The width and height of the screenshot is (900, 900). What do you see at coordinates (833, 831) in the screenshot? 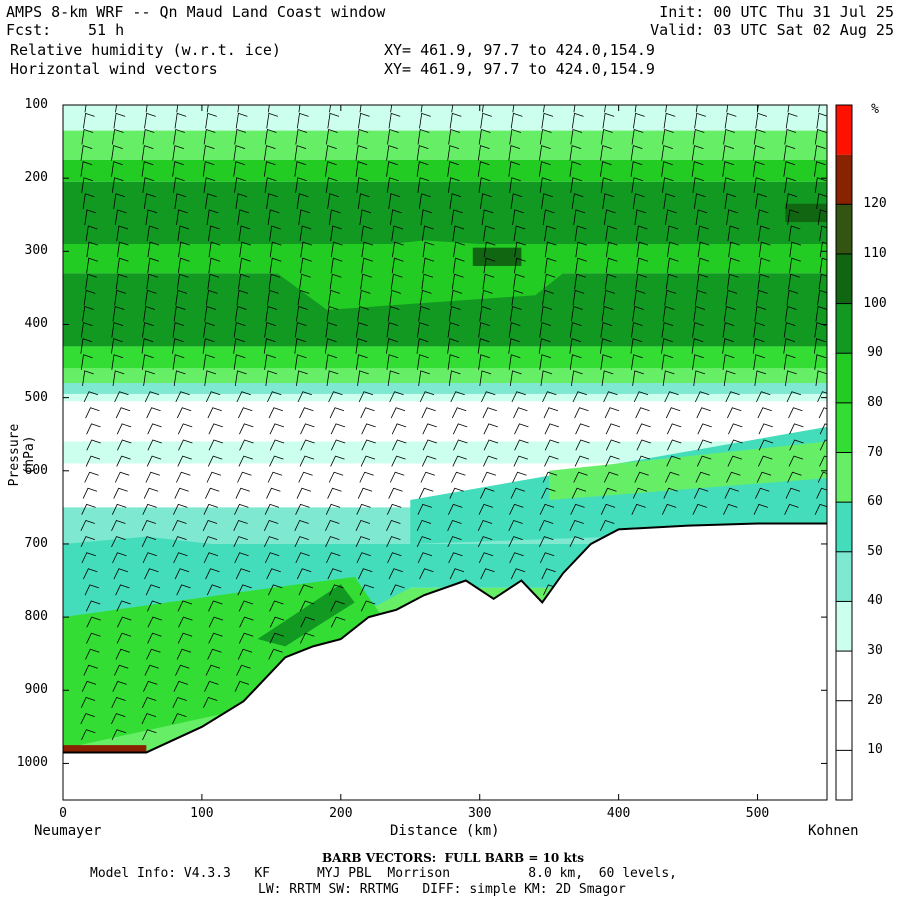
I see `x-end-location: Kohnen` at bounding box center [833, 831].